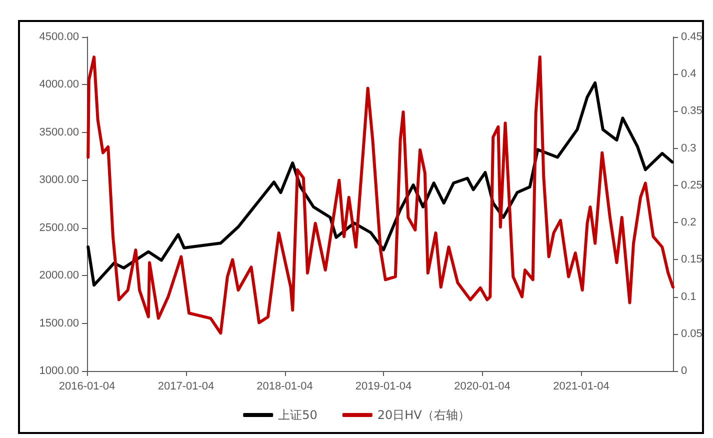  What do you see at coordinates (59, 180) in the screenshot?
I see `y-tick-label: 3000.00` at bounding box center [59, 180].